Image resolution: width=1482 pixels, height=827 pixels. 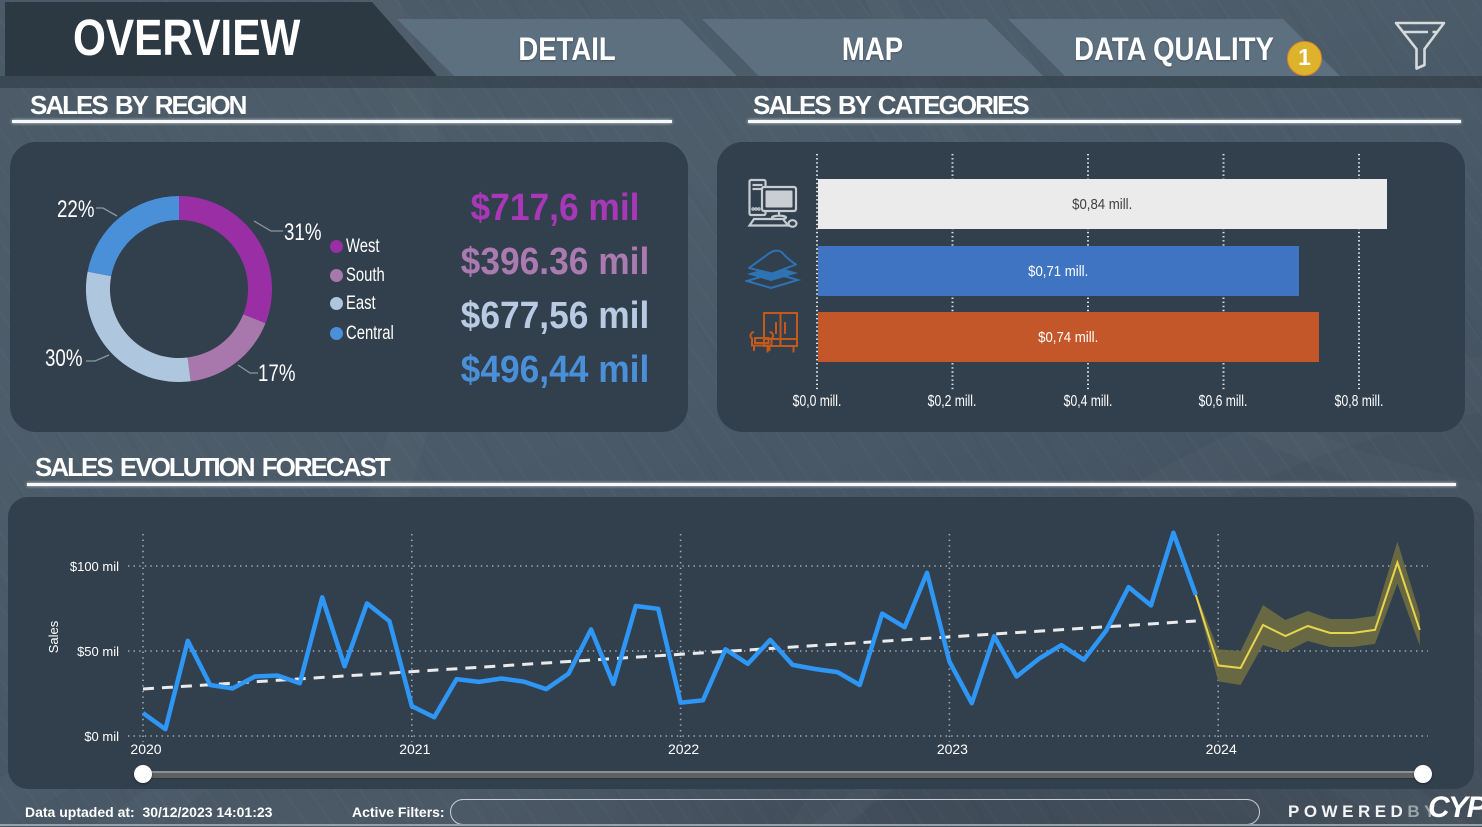 I want to click on svg-text: Sales, so click(x=53, y=636).